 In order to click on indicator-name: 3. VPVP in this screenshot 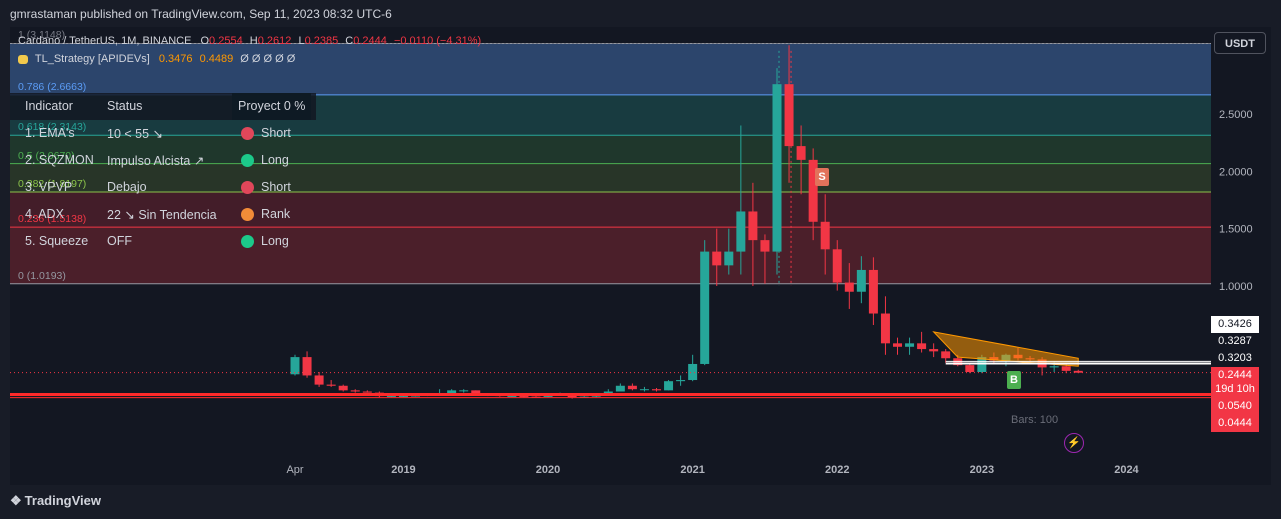, I will do `click(49, 187)`.